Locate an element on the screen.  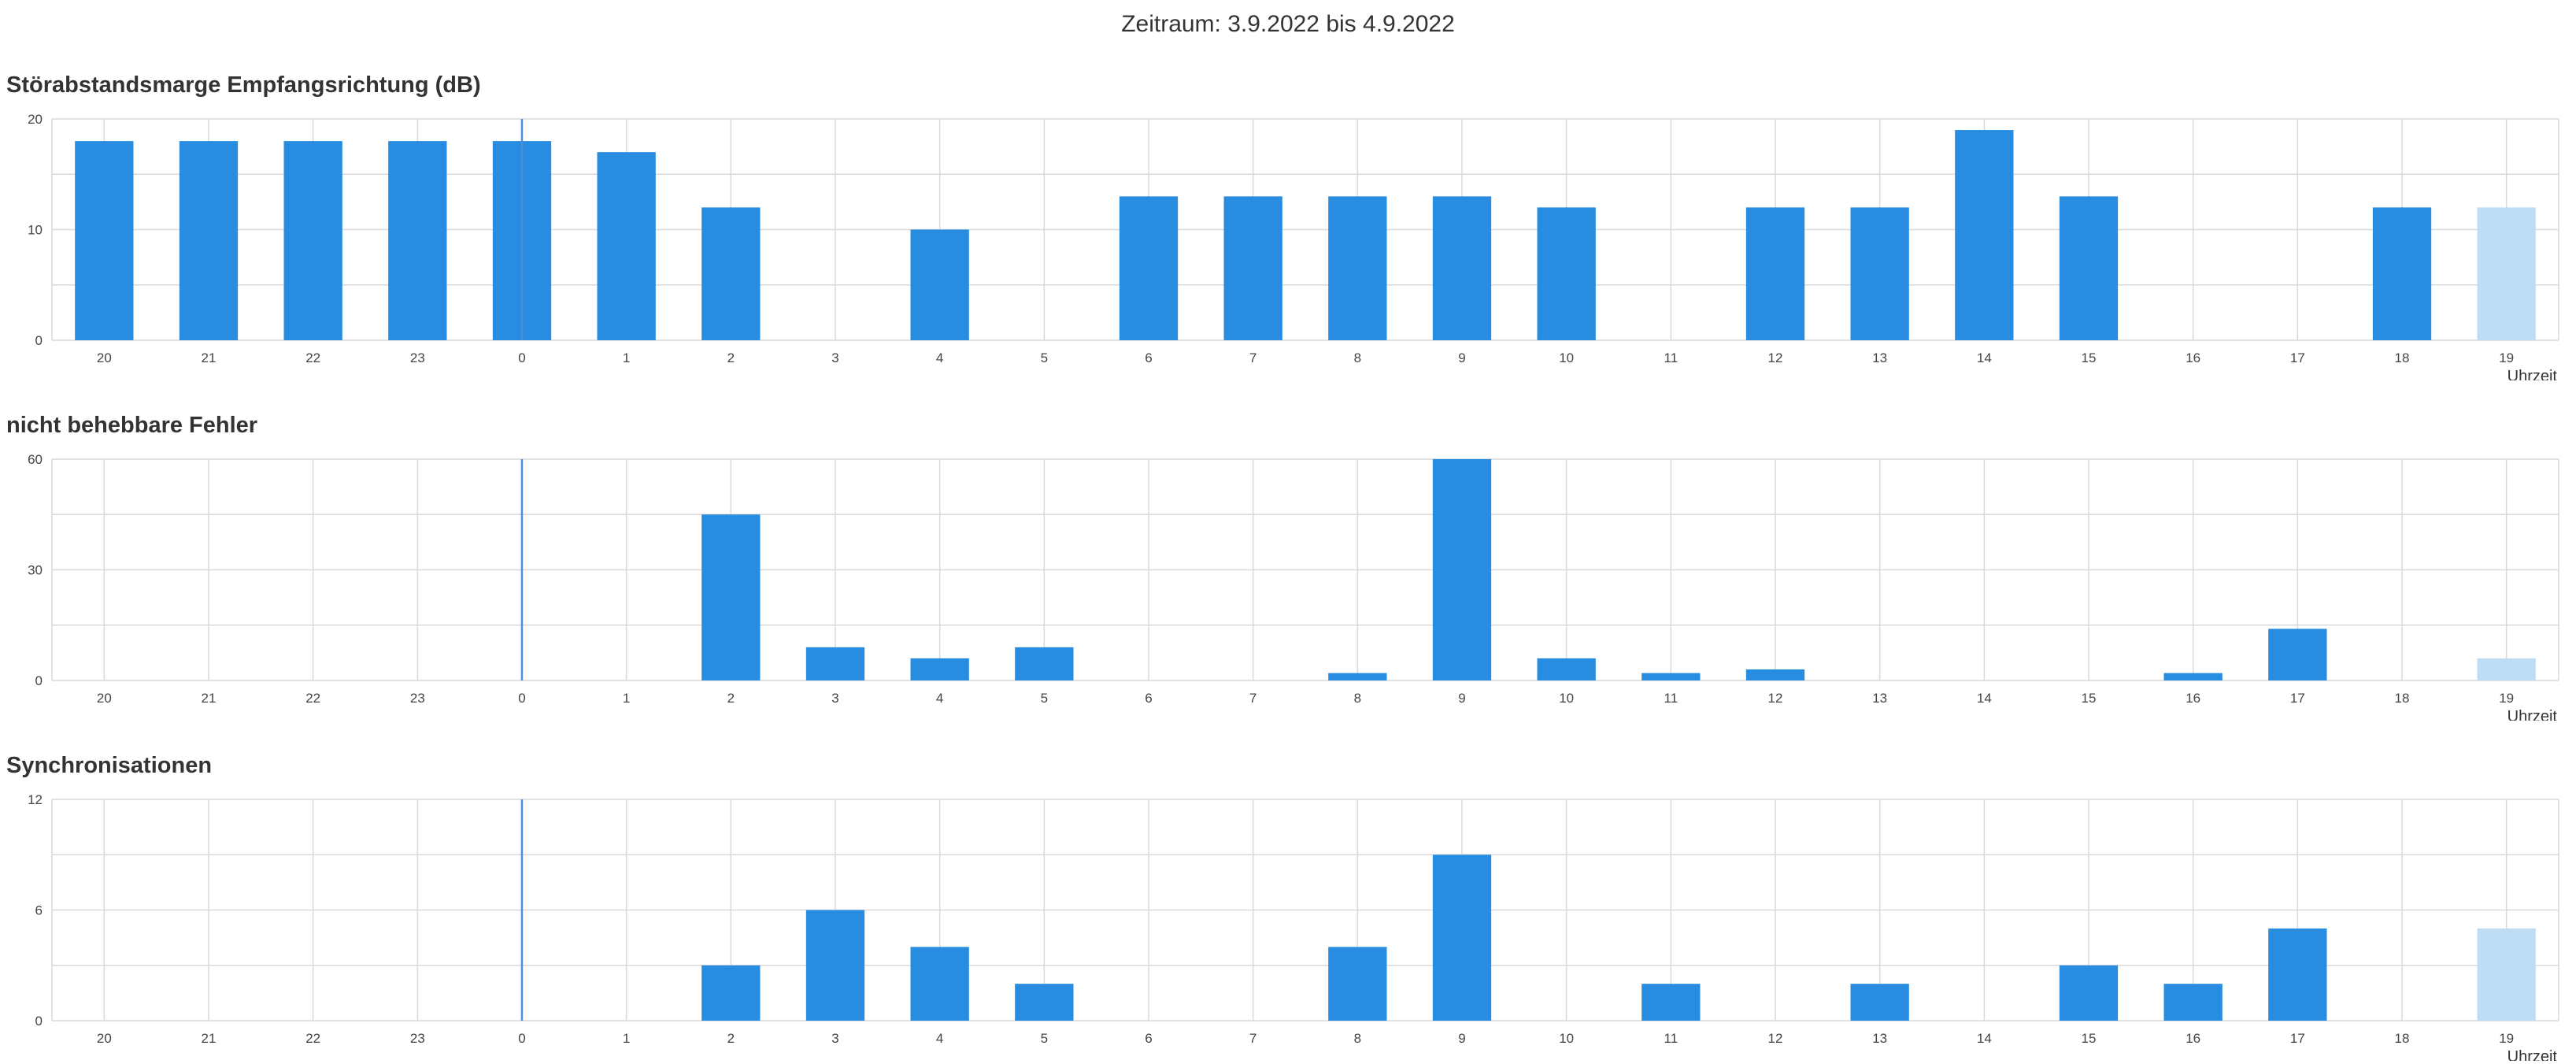
y-tick-label: 12 is located at coordinates (35, 801).